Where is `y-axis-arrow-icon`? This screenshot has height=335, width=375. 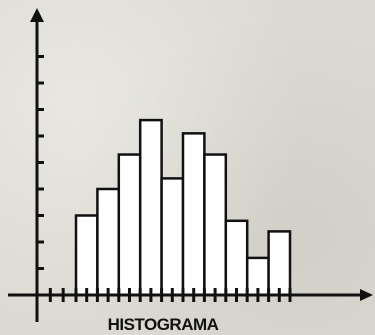
y-axis-arrow-icon is located at coordinates (37, 15).